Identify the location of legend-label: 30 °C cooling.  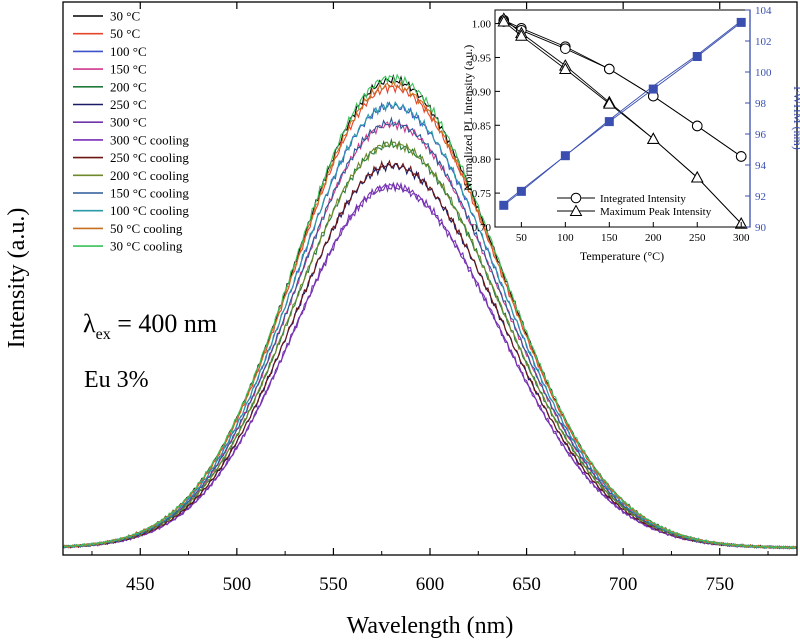
(146, 246).